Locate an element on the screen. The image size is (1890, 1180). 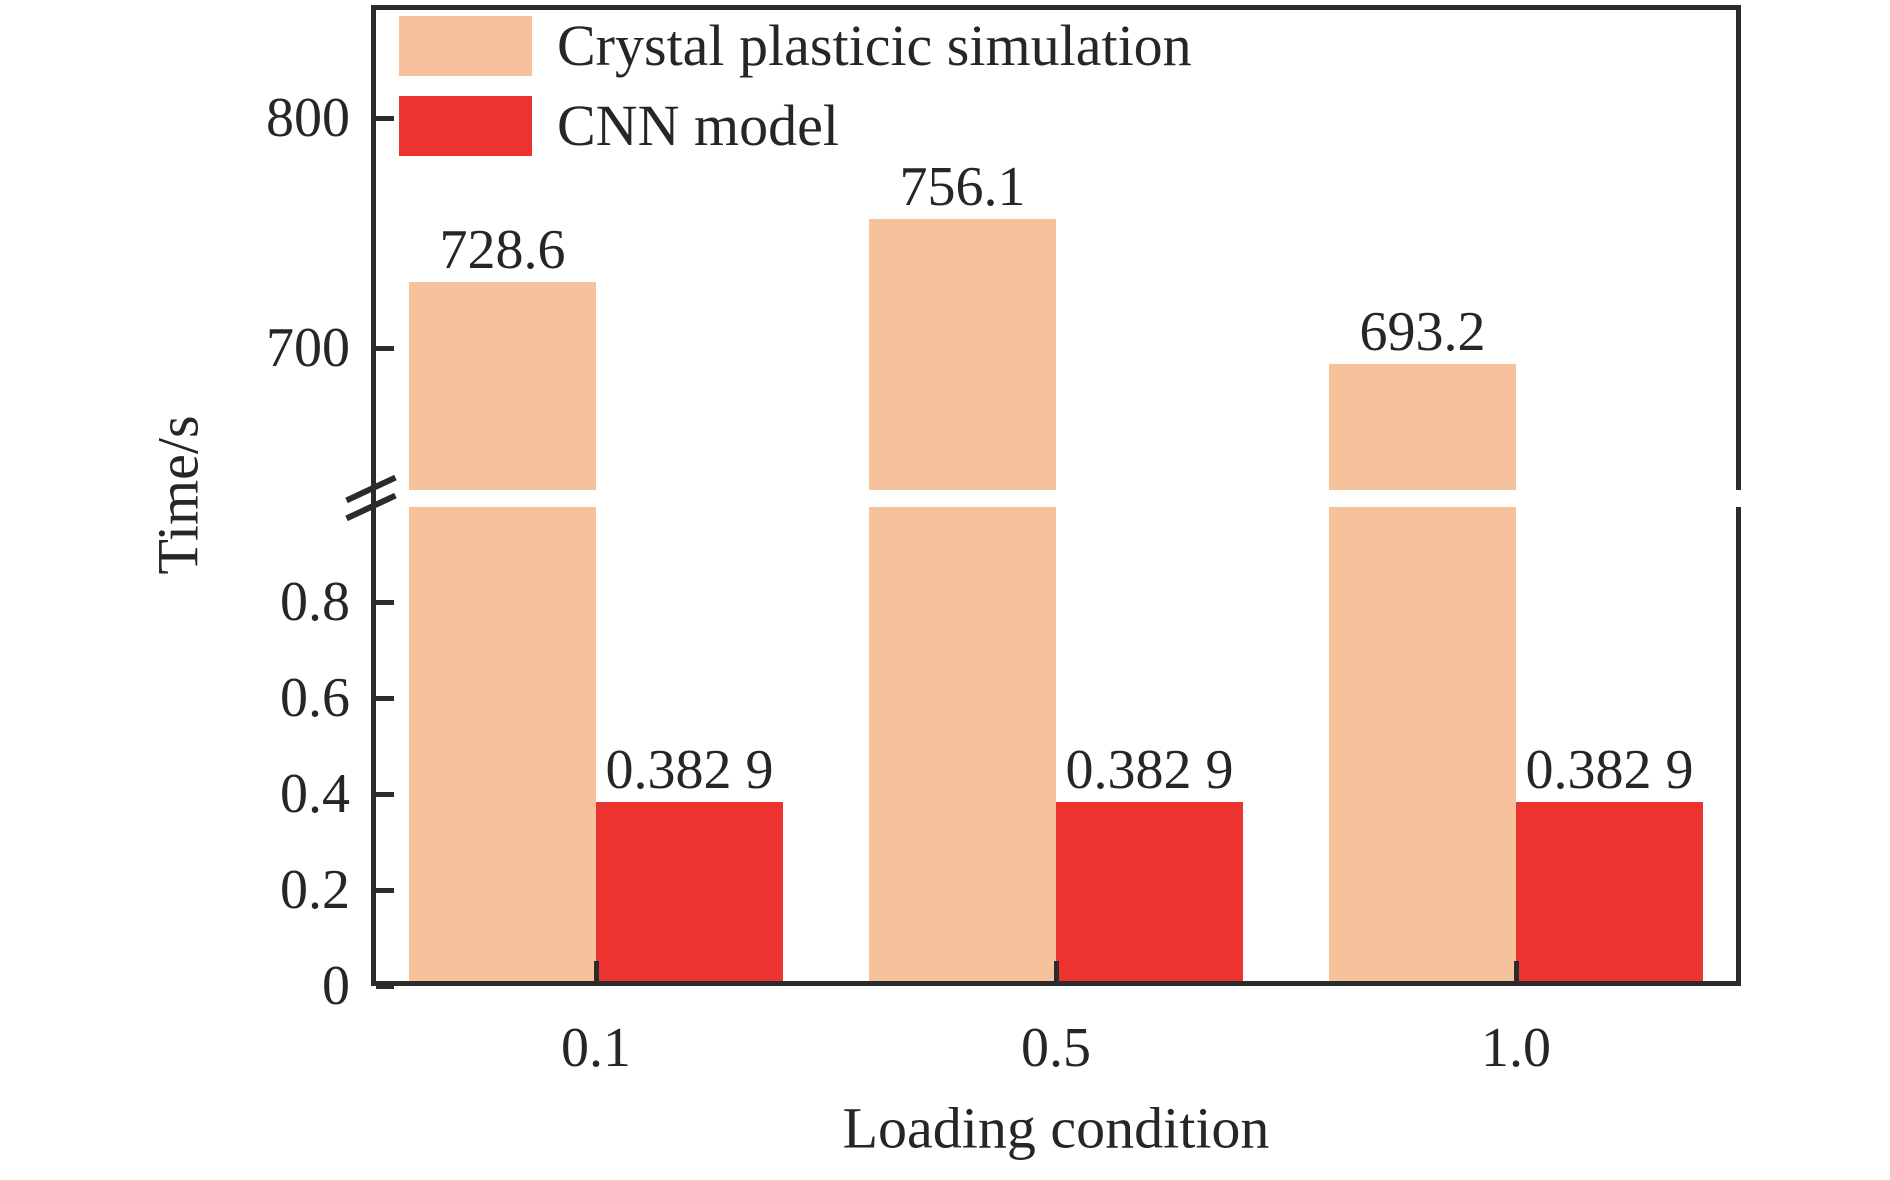
legend-label: CNN model is located at coordinates (698, 125).